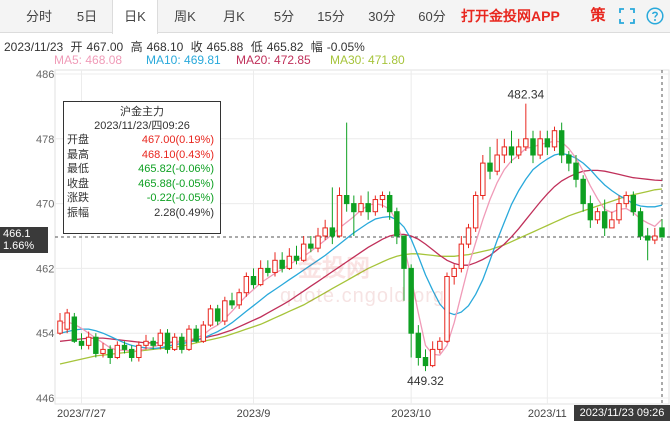  What do you see at coordinates (17, 234) in the screenshot?
I see `current-price: 466.1` at bounding box center [17, 234].